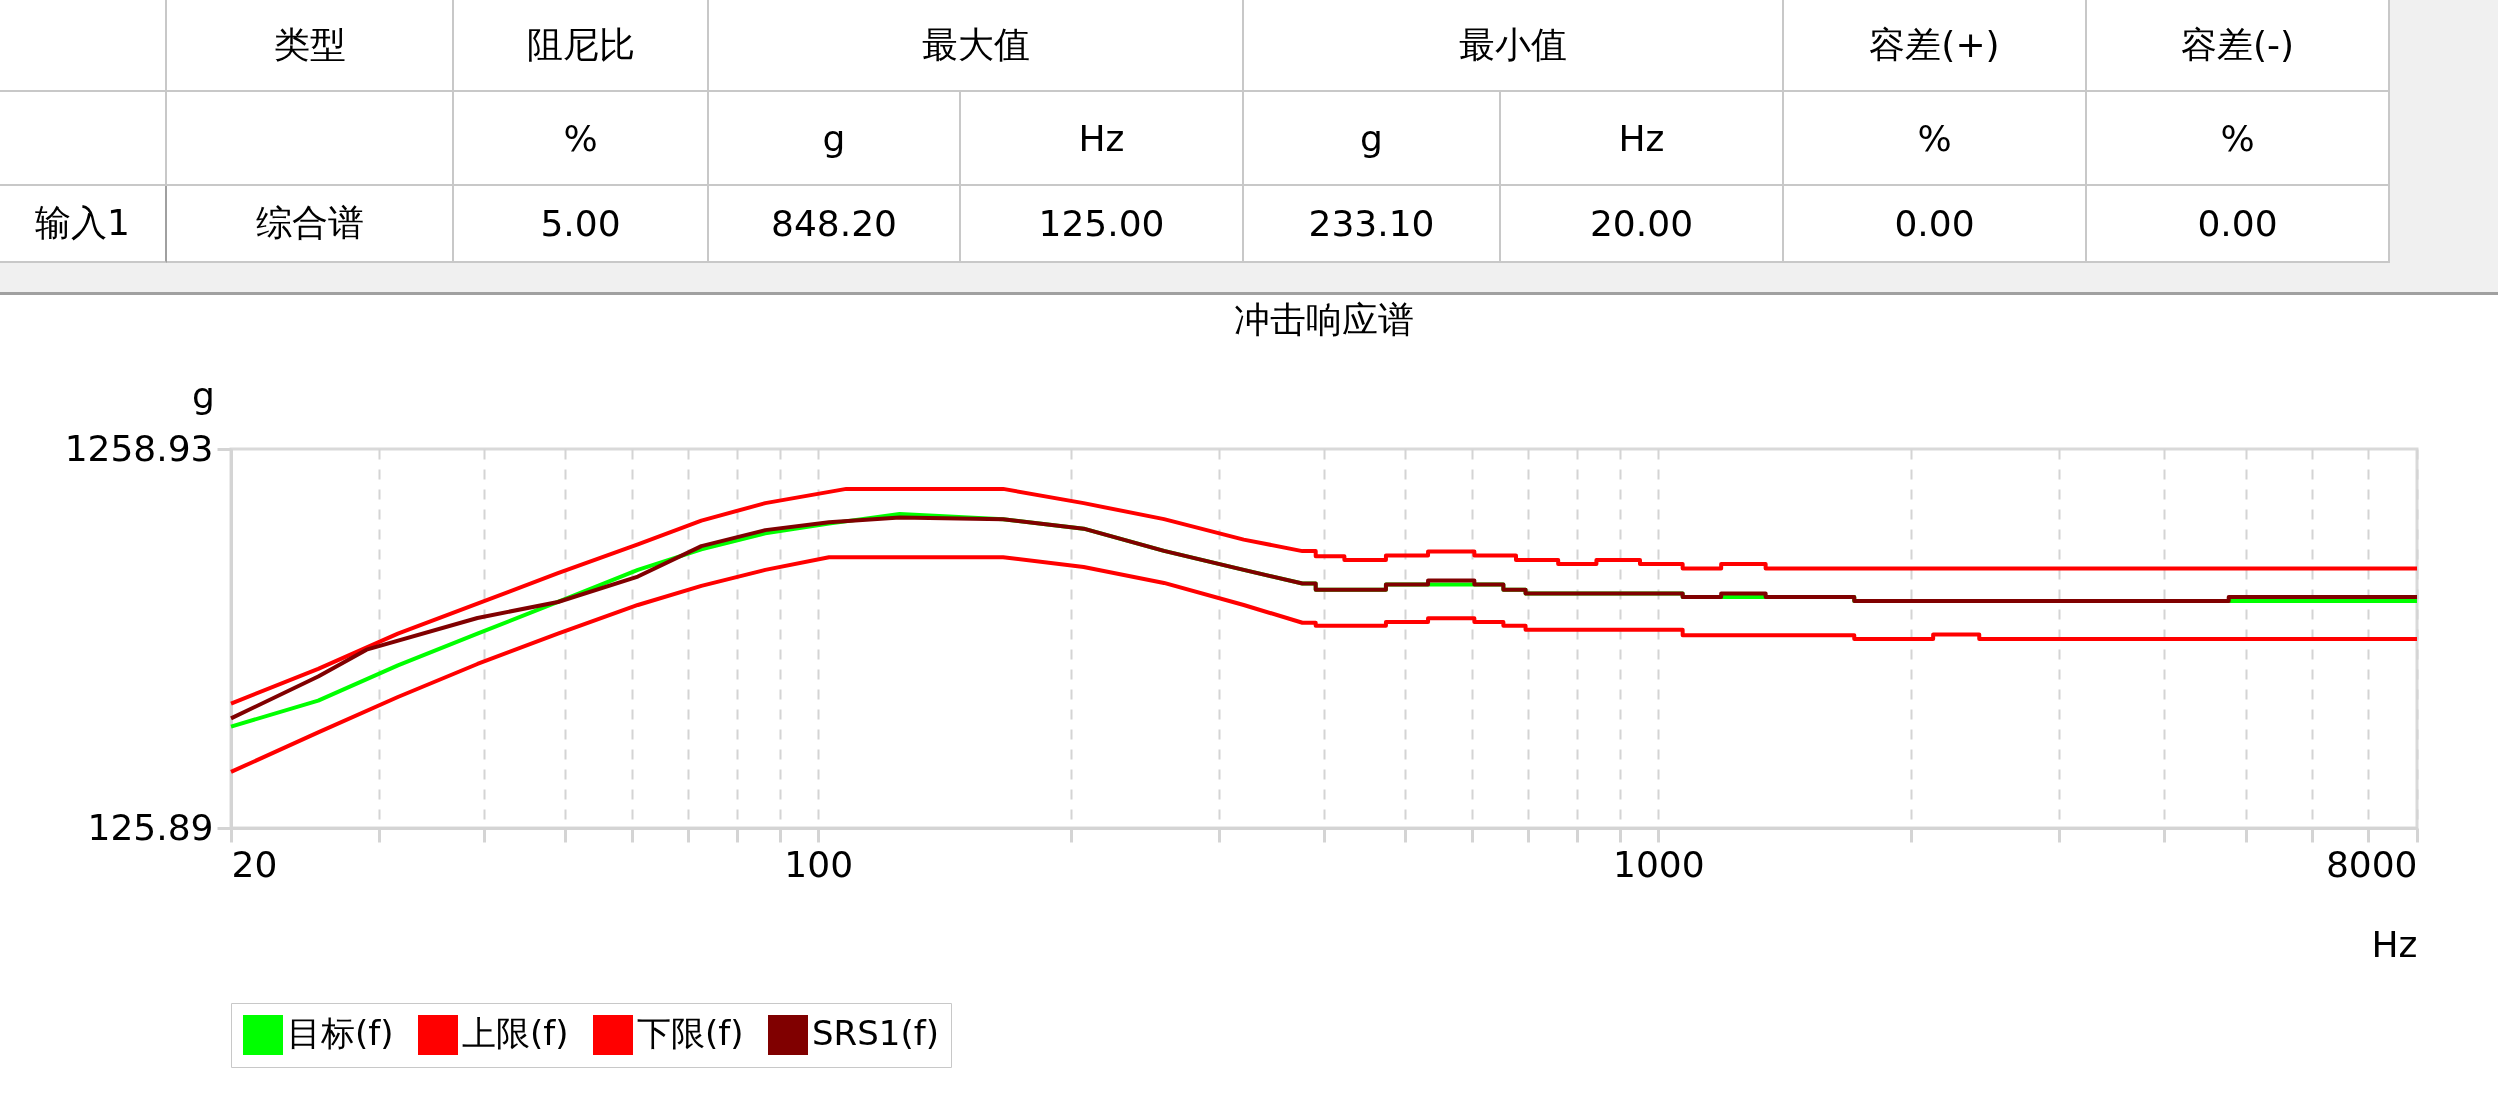 Image resolution: width=2498 pixels, height=1097 pixels. Describe the element at coordinates (1514, 46) in the screenshot. I see `text: 最小值` at that location.